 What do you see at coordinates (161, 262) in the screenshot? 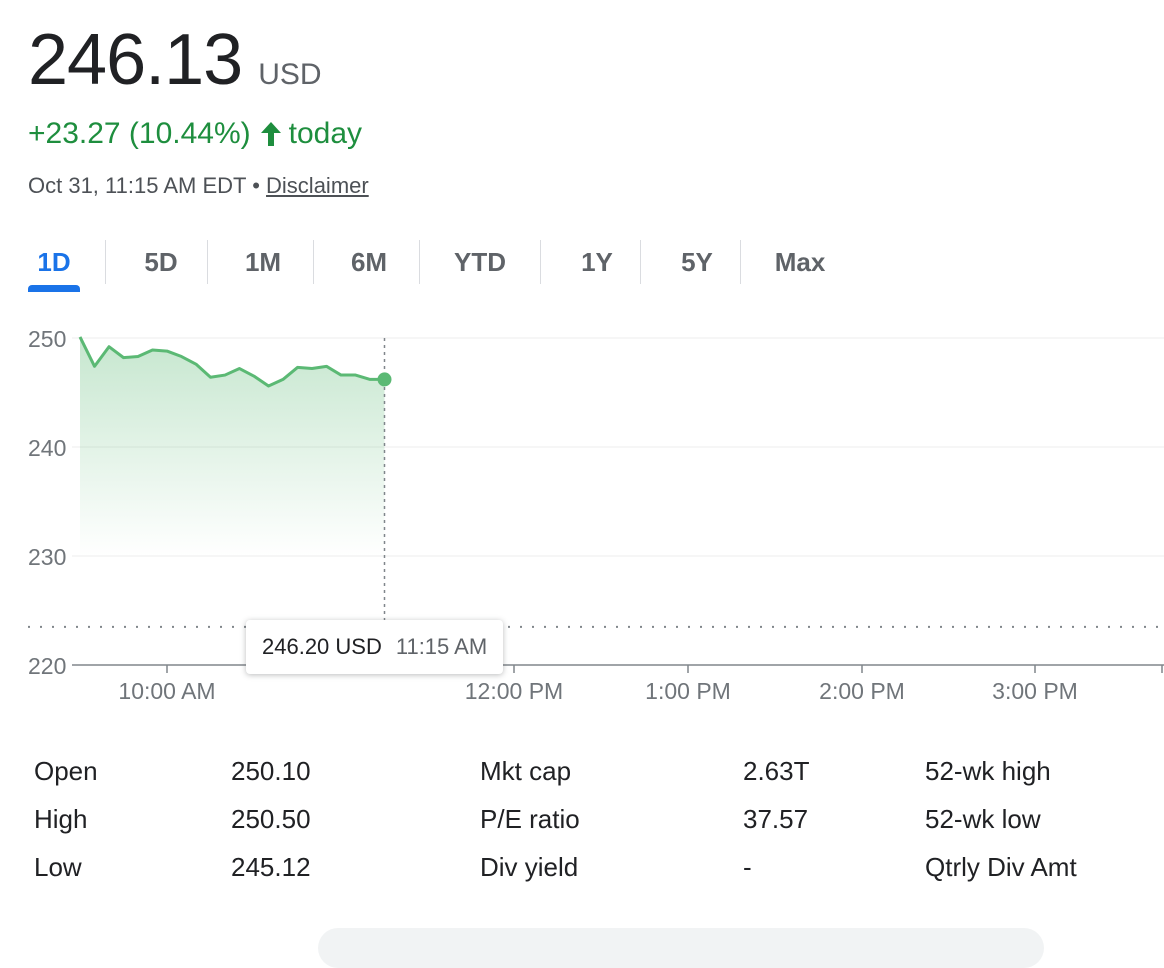
I see `tab-5d: 5D` at bounding box center [161, 262].